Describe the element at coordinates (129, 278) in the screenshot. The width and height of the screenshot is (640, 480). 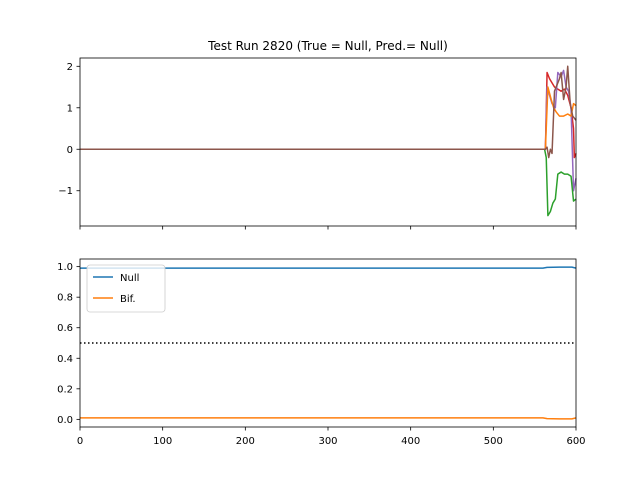
I see `legend-label-null: Null` at that location.